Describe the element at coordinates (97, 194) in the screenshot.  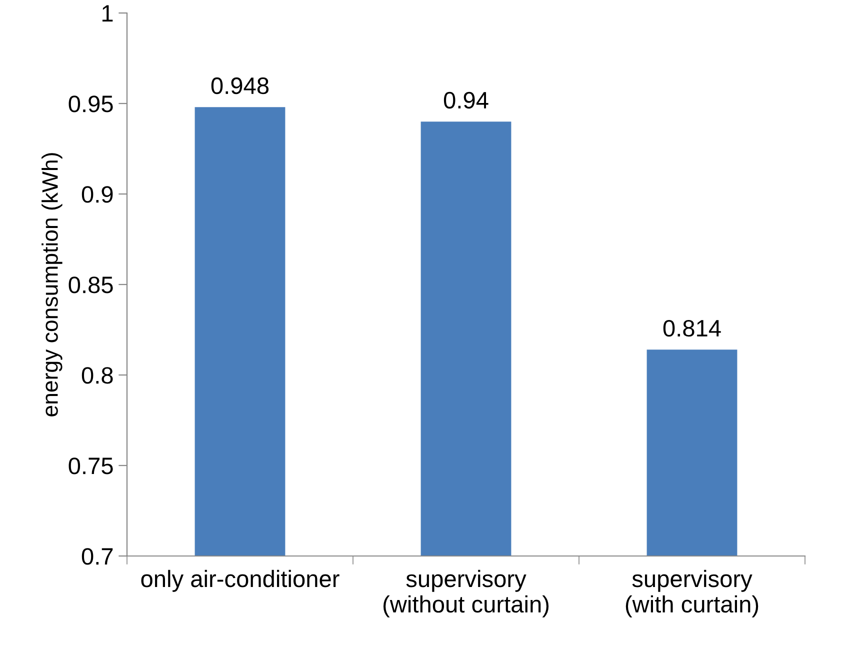
I see `y-tick-label: 0.9` at that location.